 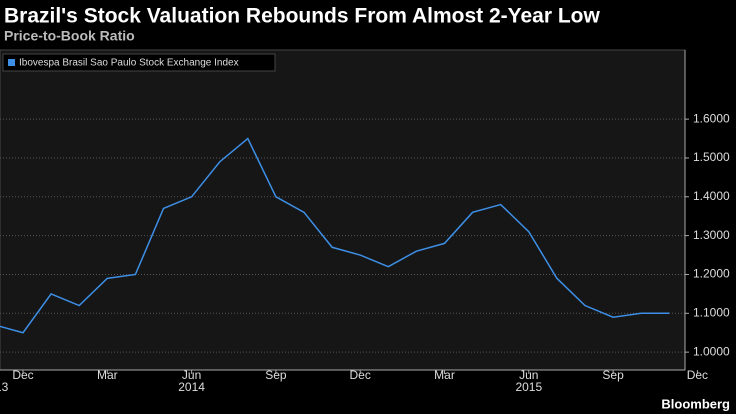 I want to click on legend, so click(x=139, y=62).